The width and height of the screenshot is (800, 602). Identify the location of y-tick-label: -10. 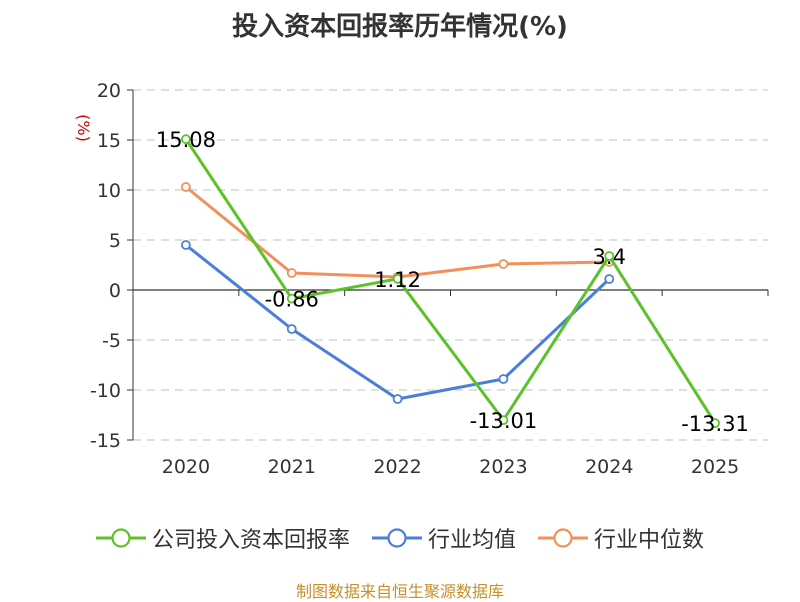
(105, 391).